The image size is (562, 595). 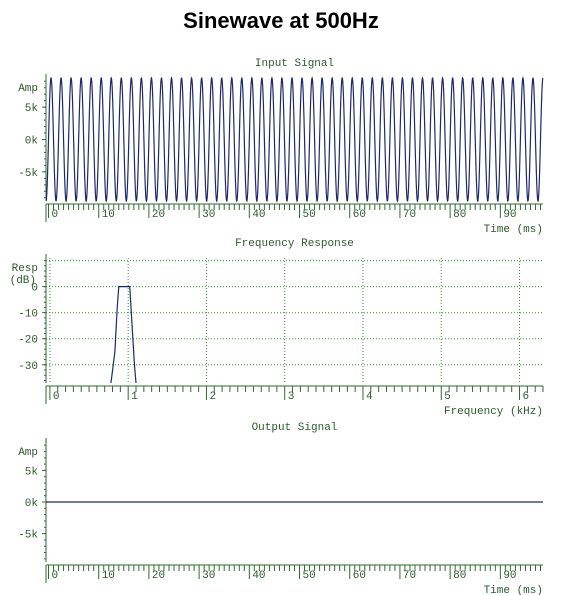 What do you see at coordinates (28, 315) in the screenshot?
I see `y-tick-label: -10` at bounding box center [28, 315].